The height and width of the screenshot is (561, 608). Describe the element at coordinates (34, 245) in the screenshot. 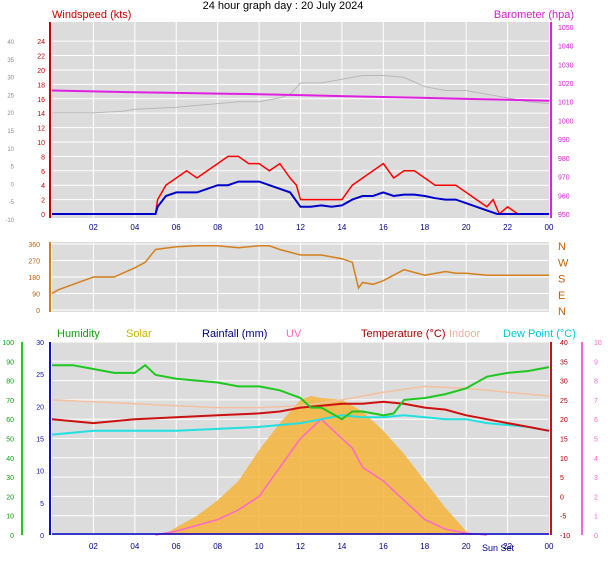

I see `direction-tick-label: 360` at that location.